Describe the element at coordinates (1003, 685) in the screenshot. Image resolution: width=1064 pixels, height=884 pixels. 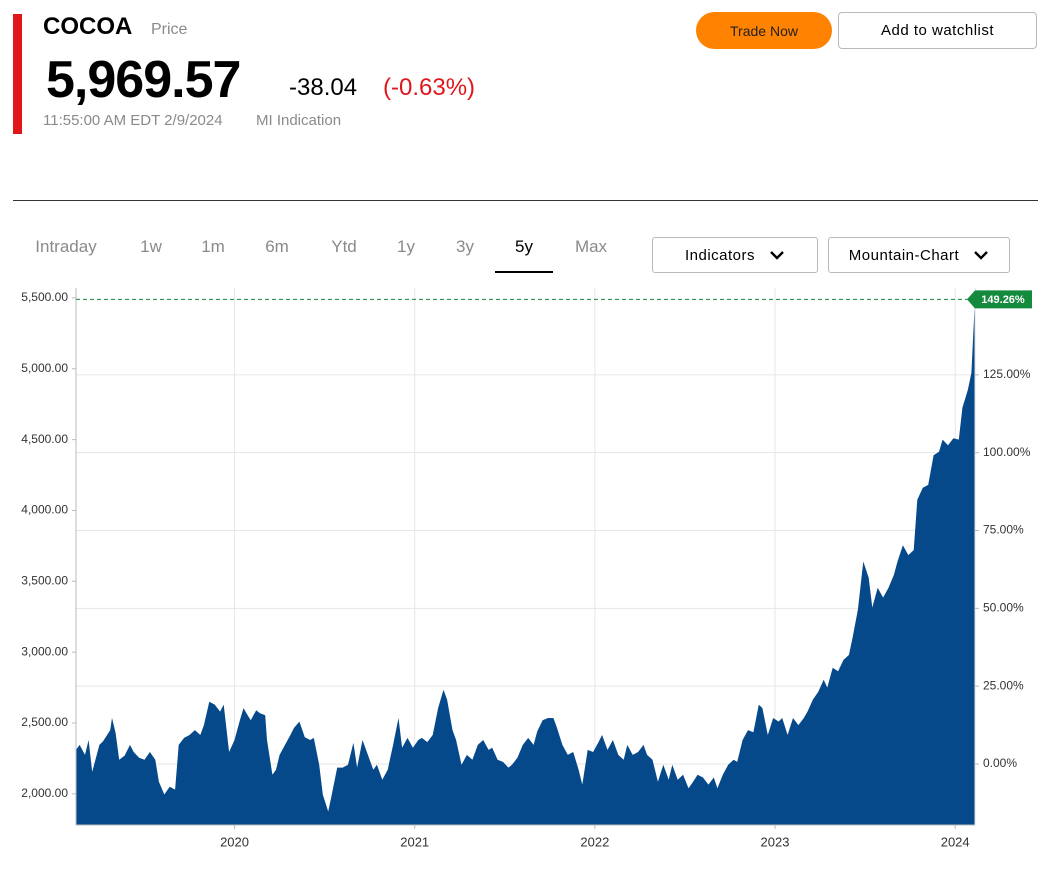
I see `y2-tick-label: 25.00%` at that location.